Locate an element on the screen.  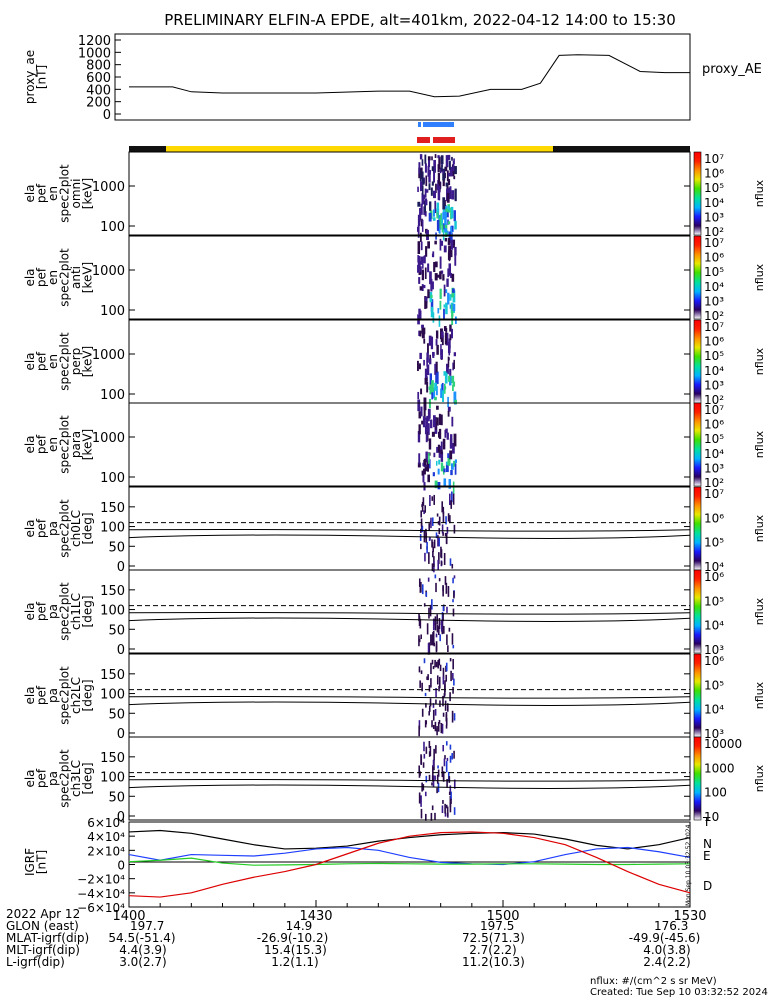
igrf-legend-E: E is located at coordinates (707, 856).